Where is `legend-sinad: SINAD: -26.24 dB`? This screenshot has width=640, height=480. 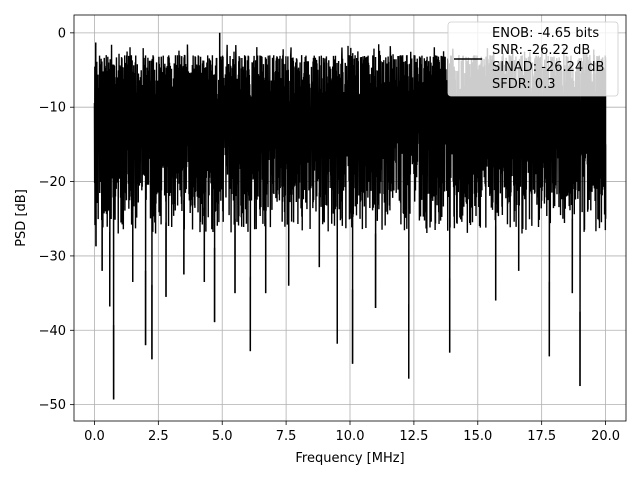 legend-sinad: SINAD: -26.24 dB is located at coordinates (548, 67).